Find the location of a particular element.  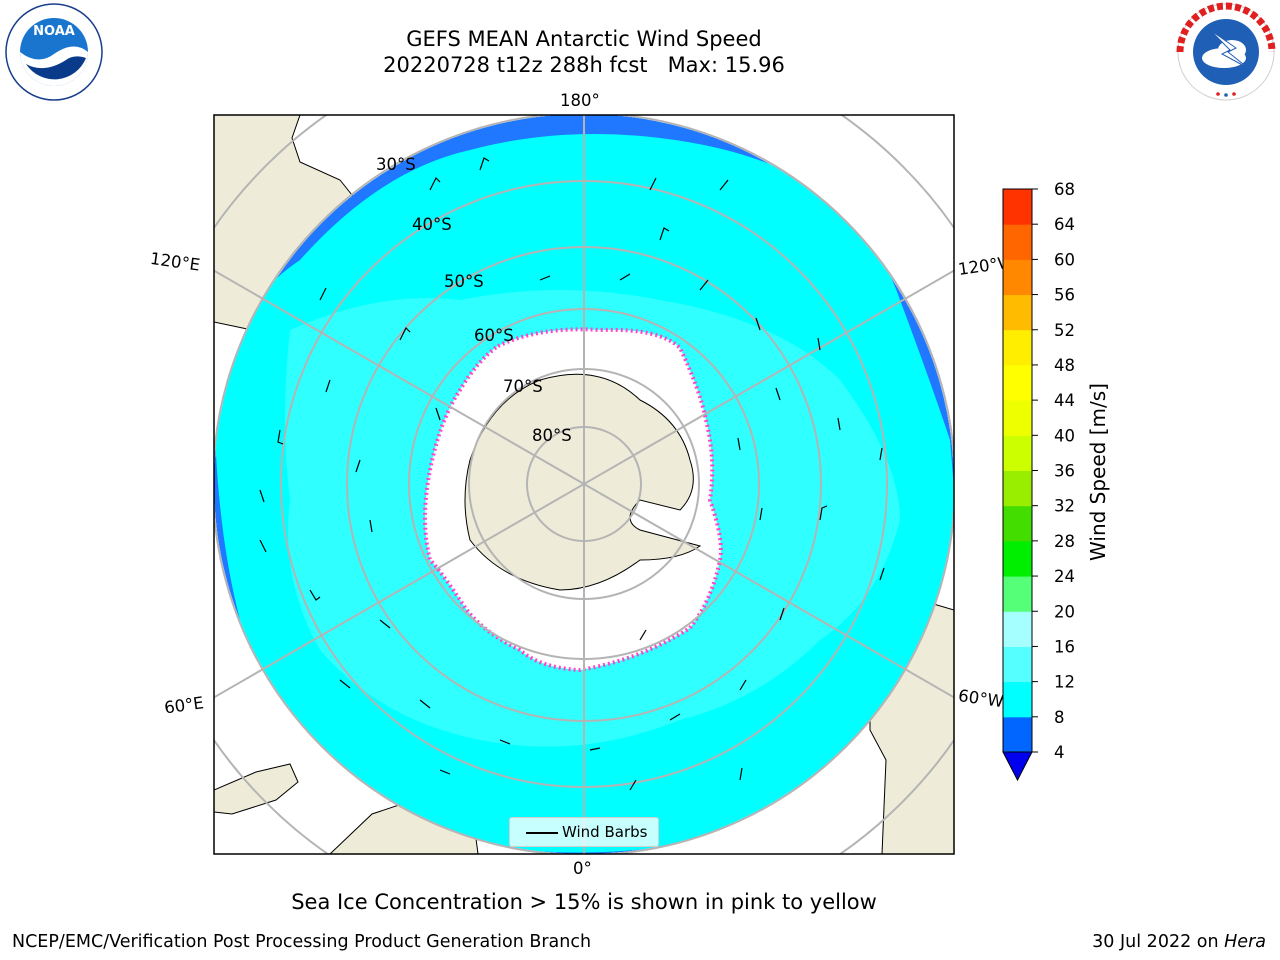

lat-label-30s: 30°S is located at coordinates (396, 164).